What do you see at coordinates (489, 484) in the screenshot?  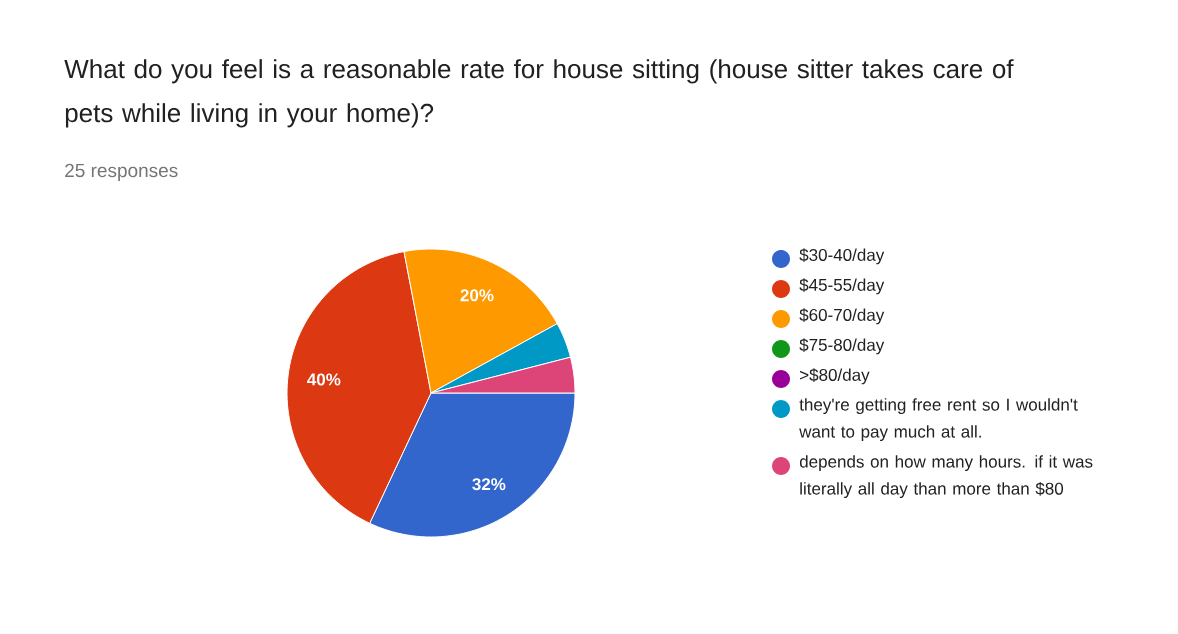 I see `data-label: 32%` at bounding box center [489, 484].